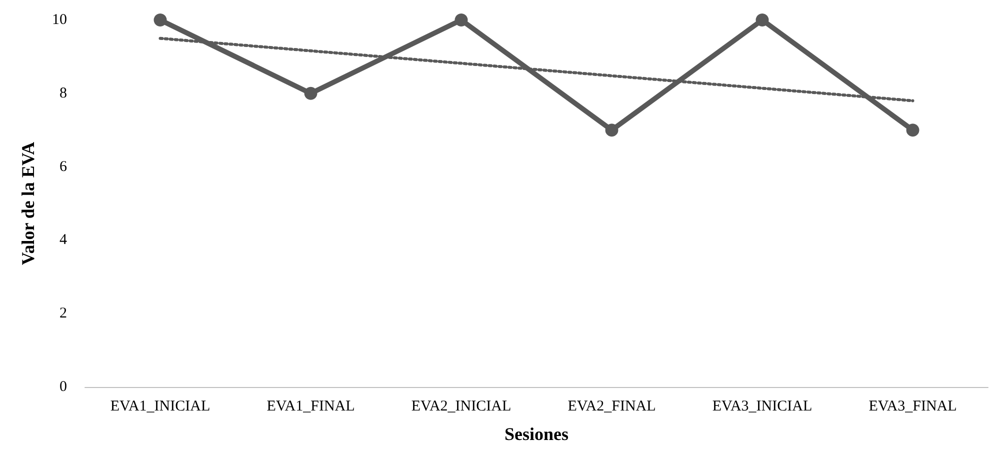 The image size is (996, 449). I want to click on y-axis-title: Valor de la EVA, so click(28, 204).